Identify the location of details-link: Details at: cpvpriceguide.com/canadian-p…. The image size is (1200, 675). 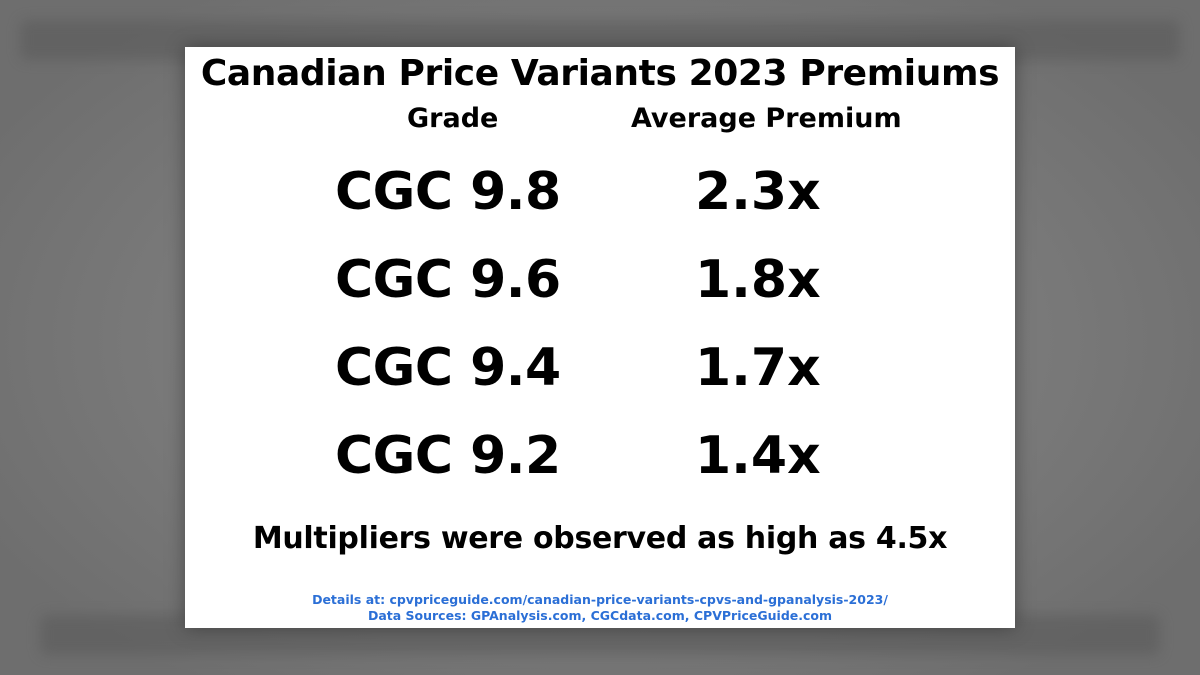
(600, 599).